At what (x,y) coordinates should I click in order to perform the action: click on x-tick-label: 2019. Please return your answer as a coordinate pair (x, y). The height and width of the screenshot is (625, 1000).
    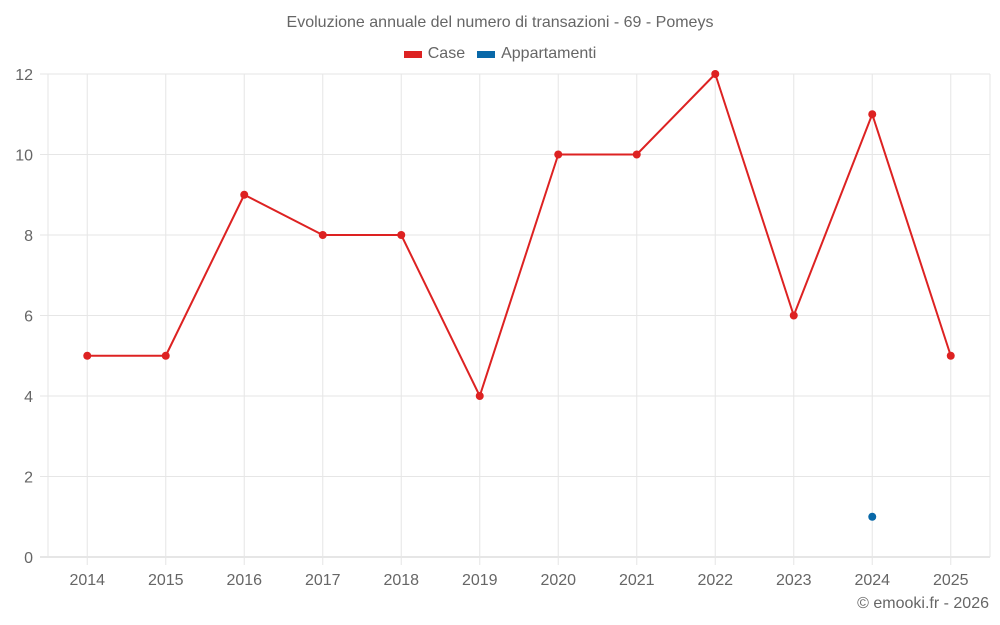
    Looking at the image, I should click on (480, 580).